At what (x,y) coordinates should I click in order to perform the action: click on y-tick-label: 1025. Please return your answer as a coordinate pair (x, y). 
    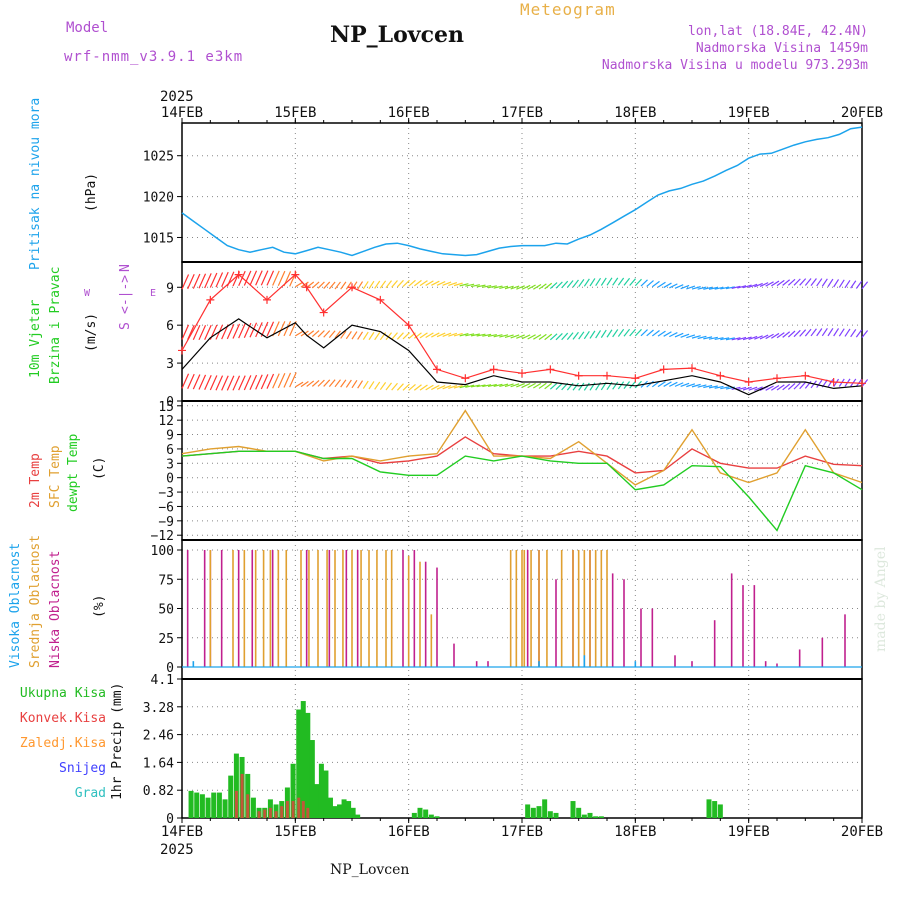
    Looking at the image, I should click on (158, 157).